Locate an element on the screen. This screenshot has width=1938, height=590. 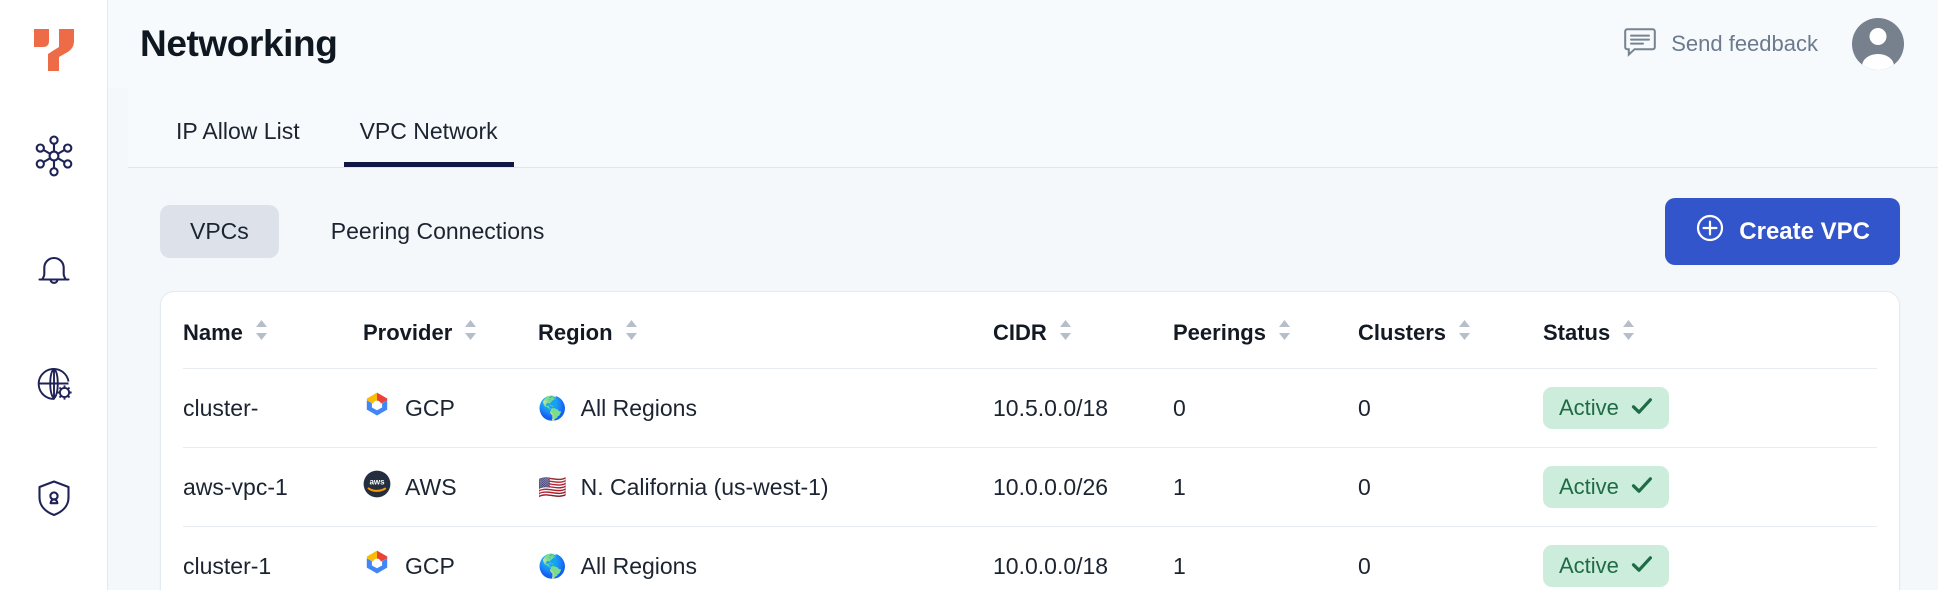
table-row: aws-vpc-1 aws is located at coordinates (1030, 487).